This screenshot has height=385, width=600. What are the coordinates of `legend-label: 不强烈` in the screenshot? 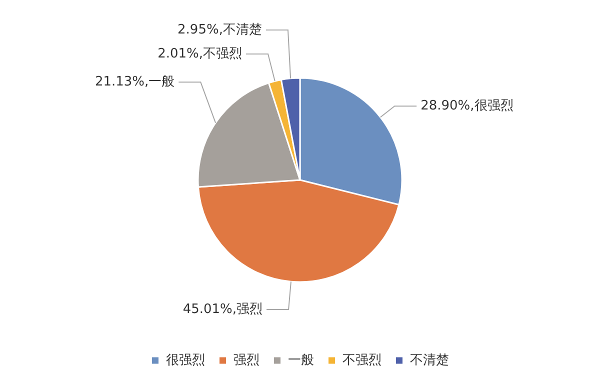 It's located at (362, 360).